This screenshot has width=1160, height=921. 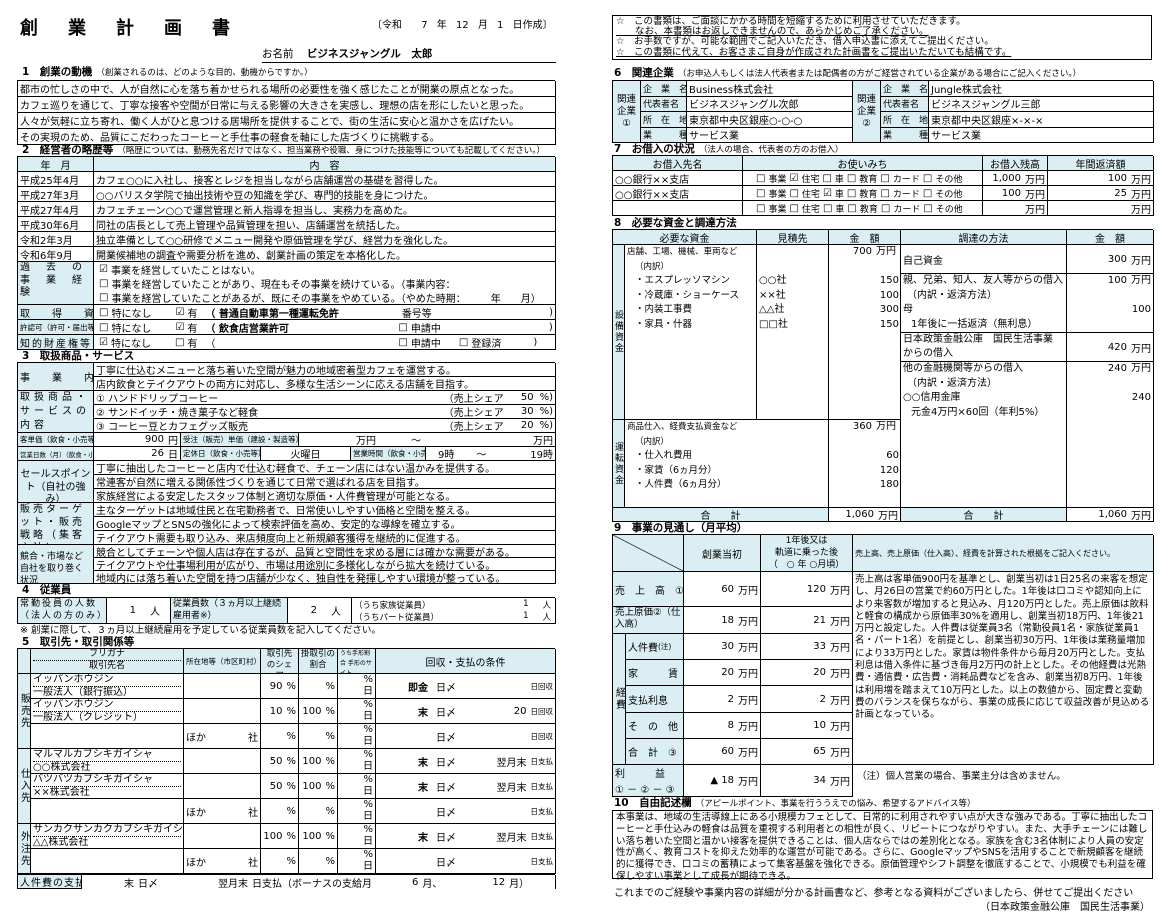 What do you see at coordinates (807, 673) in the screenshot?
I see `value-later: 20 万円` at bounding box center [807, 673].